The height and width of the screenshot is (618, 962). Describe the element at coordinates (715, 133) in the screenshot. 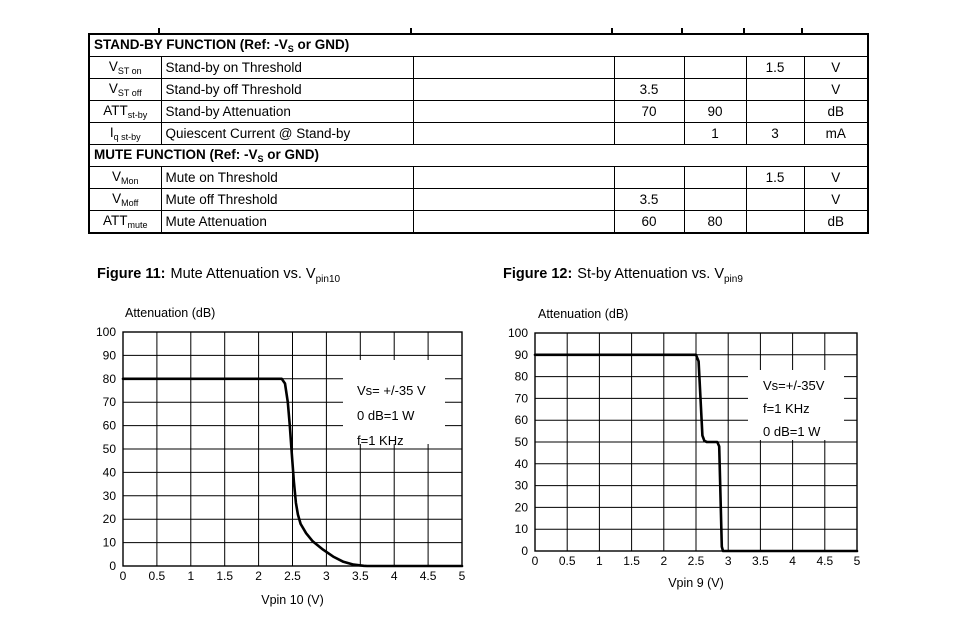

I see `typ-cell: 1` at that location.